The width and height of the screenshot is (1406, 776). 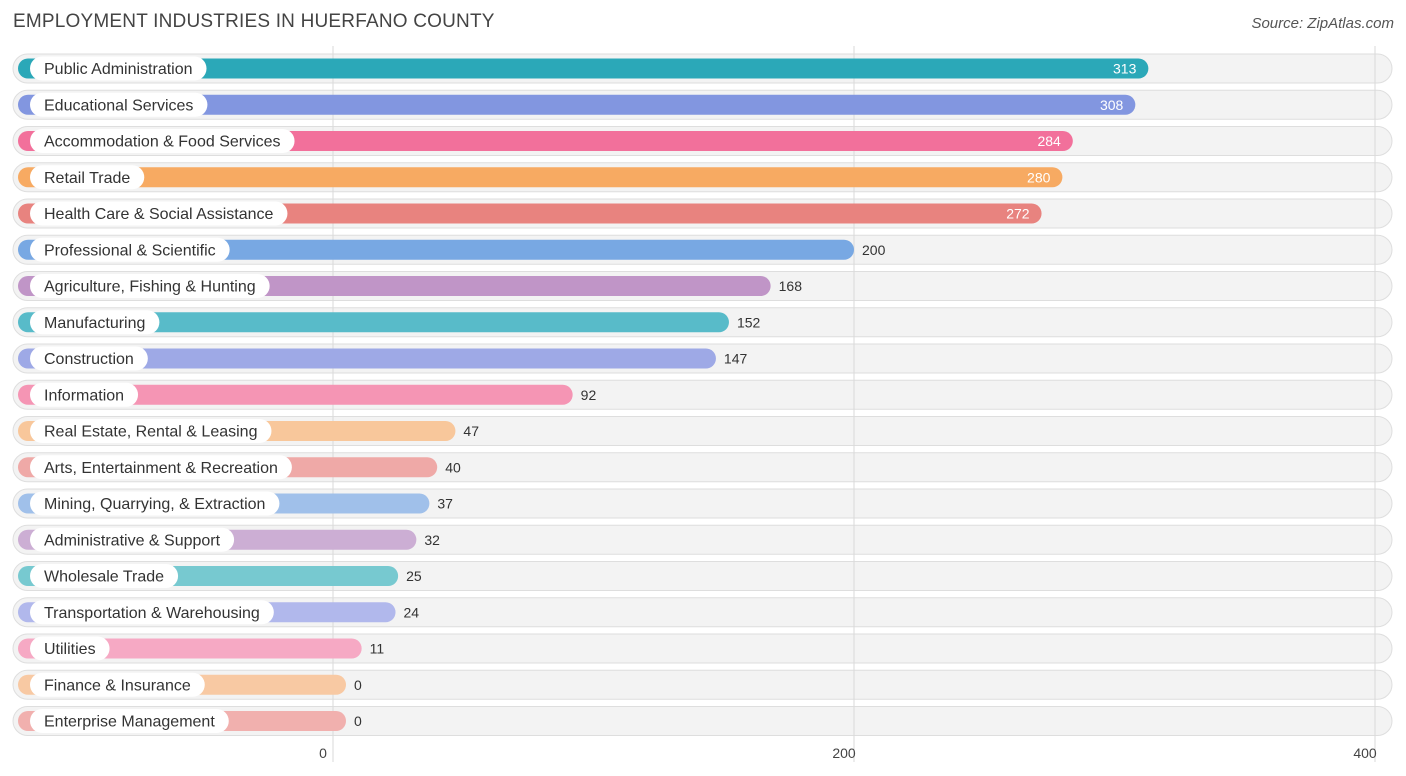 What do you see at coordinates (844, 753) in the screenshot?
I see `x-tick-label: 200` at bounding box center [844, 753].